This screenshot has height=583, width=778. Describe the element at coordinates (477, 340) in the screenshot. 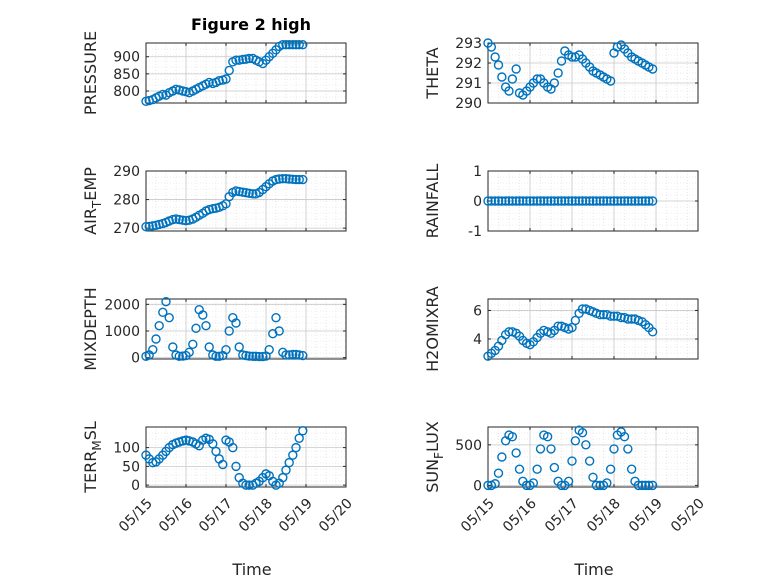

I see `y-tick-label: 4` at that location.